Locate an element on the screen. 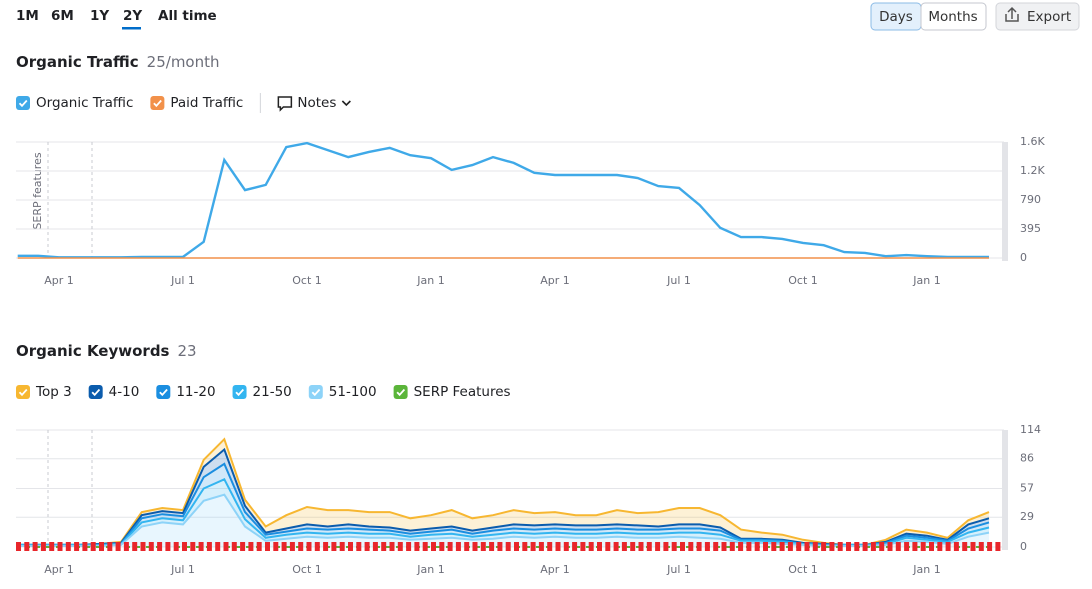 The width and height of the screenshot is (1092, 589). period-tab: 2Y is located at coordinates (132, 16).